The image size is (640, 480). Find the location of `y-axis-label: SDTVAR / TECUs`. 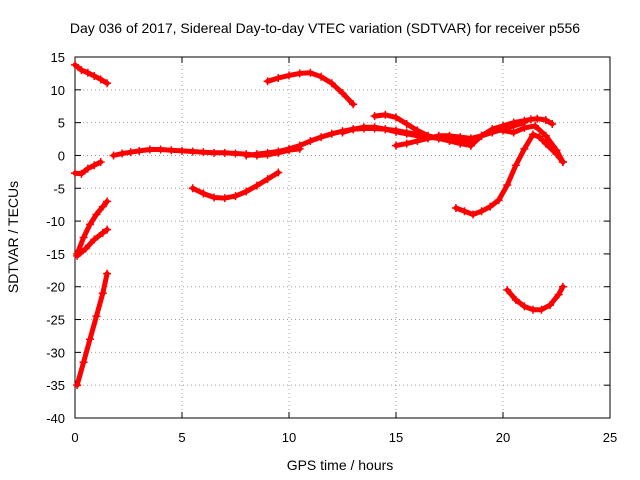

y-axis-label: SDTVAR / TECUs is located at coordinates (13, 237).